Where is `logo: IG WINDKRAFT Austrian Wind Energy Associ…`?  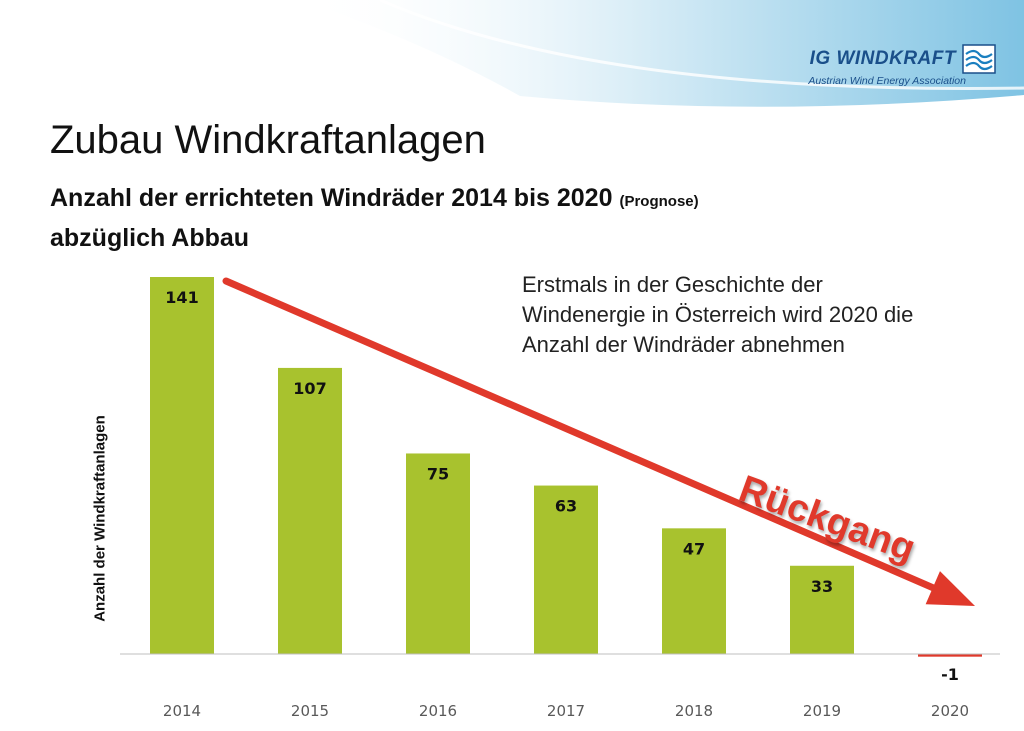
logo: IG WINDKRAFT Austrian Wind Energy Associ… is located at coordinates (902, 65).